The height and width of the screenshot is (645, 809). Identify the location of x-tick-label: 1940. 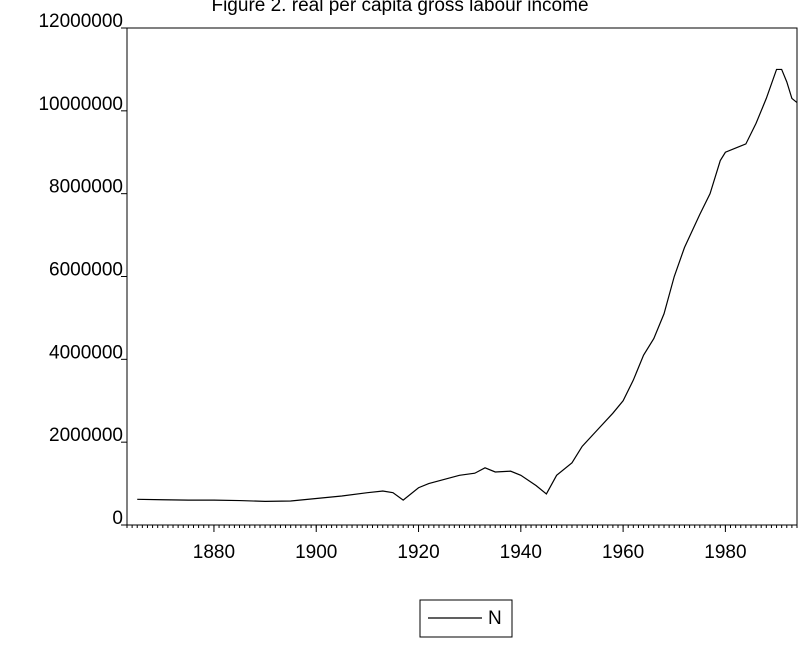
(521, 552).